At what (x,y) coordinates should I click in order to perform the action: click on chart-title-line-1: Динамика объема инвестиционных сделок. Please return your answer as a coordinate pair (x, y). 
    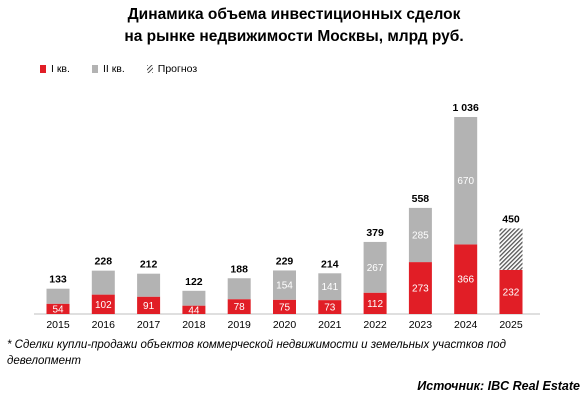
    Looking at the image, I should click on (294, 14).